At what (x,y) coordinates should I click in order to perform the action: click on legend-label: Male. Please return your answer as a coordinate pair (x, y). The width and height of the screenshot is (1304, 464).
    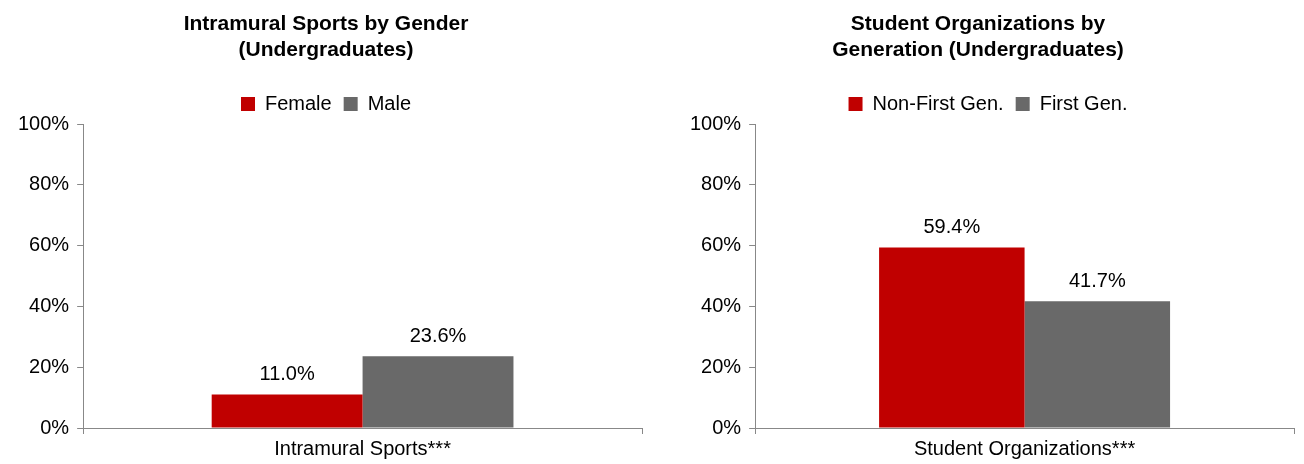
    Looking at the image, I should click on (389, 102).